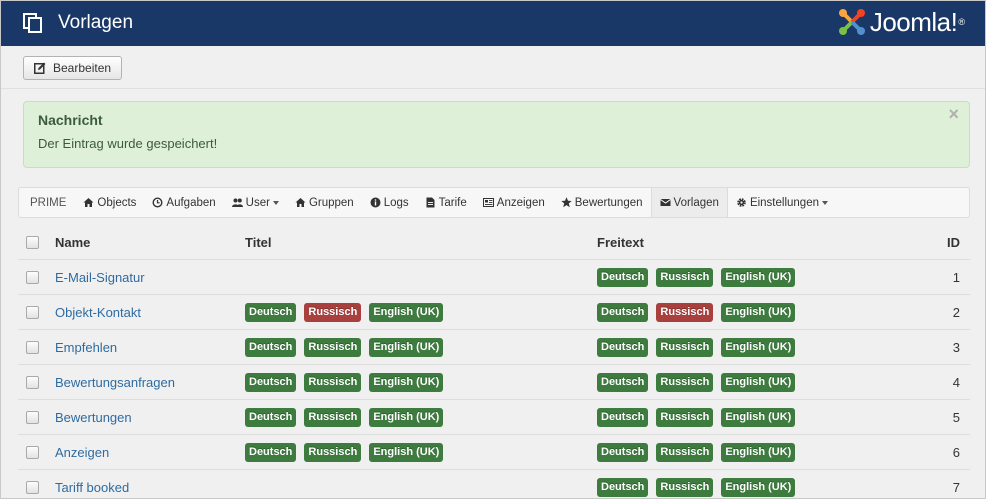 This screenshot has height=499, width=986. Describe the element at coordinates (98, 312) in the screenshot. I see `template-name-link: Objekt-Kontakt` at that location.